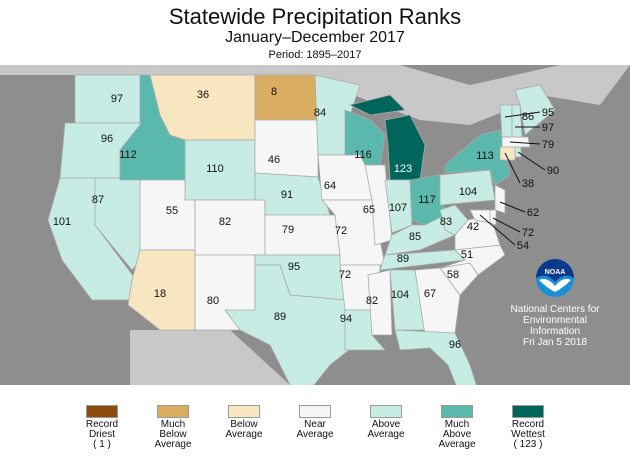 The height and width of the screenshot is (460, 630). Describe the element at coordinates (286, 97) in the screenshot. I see `state-nd` at that location.